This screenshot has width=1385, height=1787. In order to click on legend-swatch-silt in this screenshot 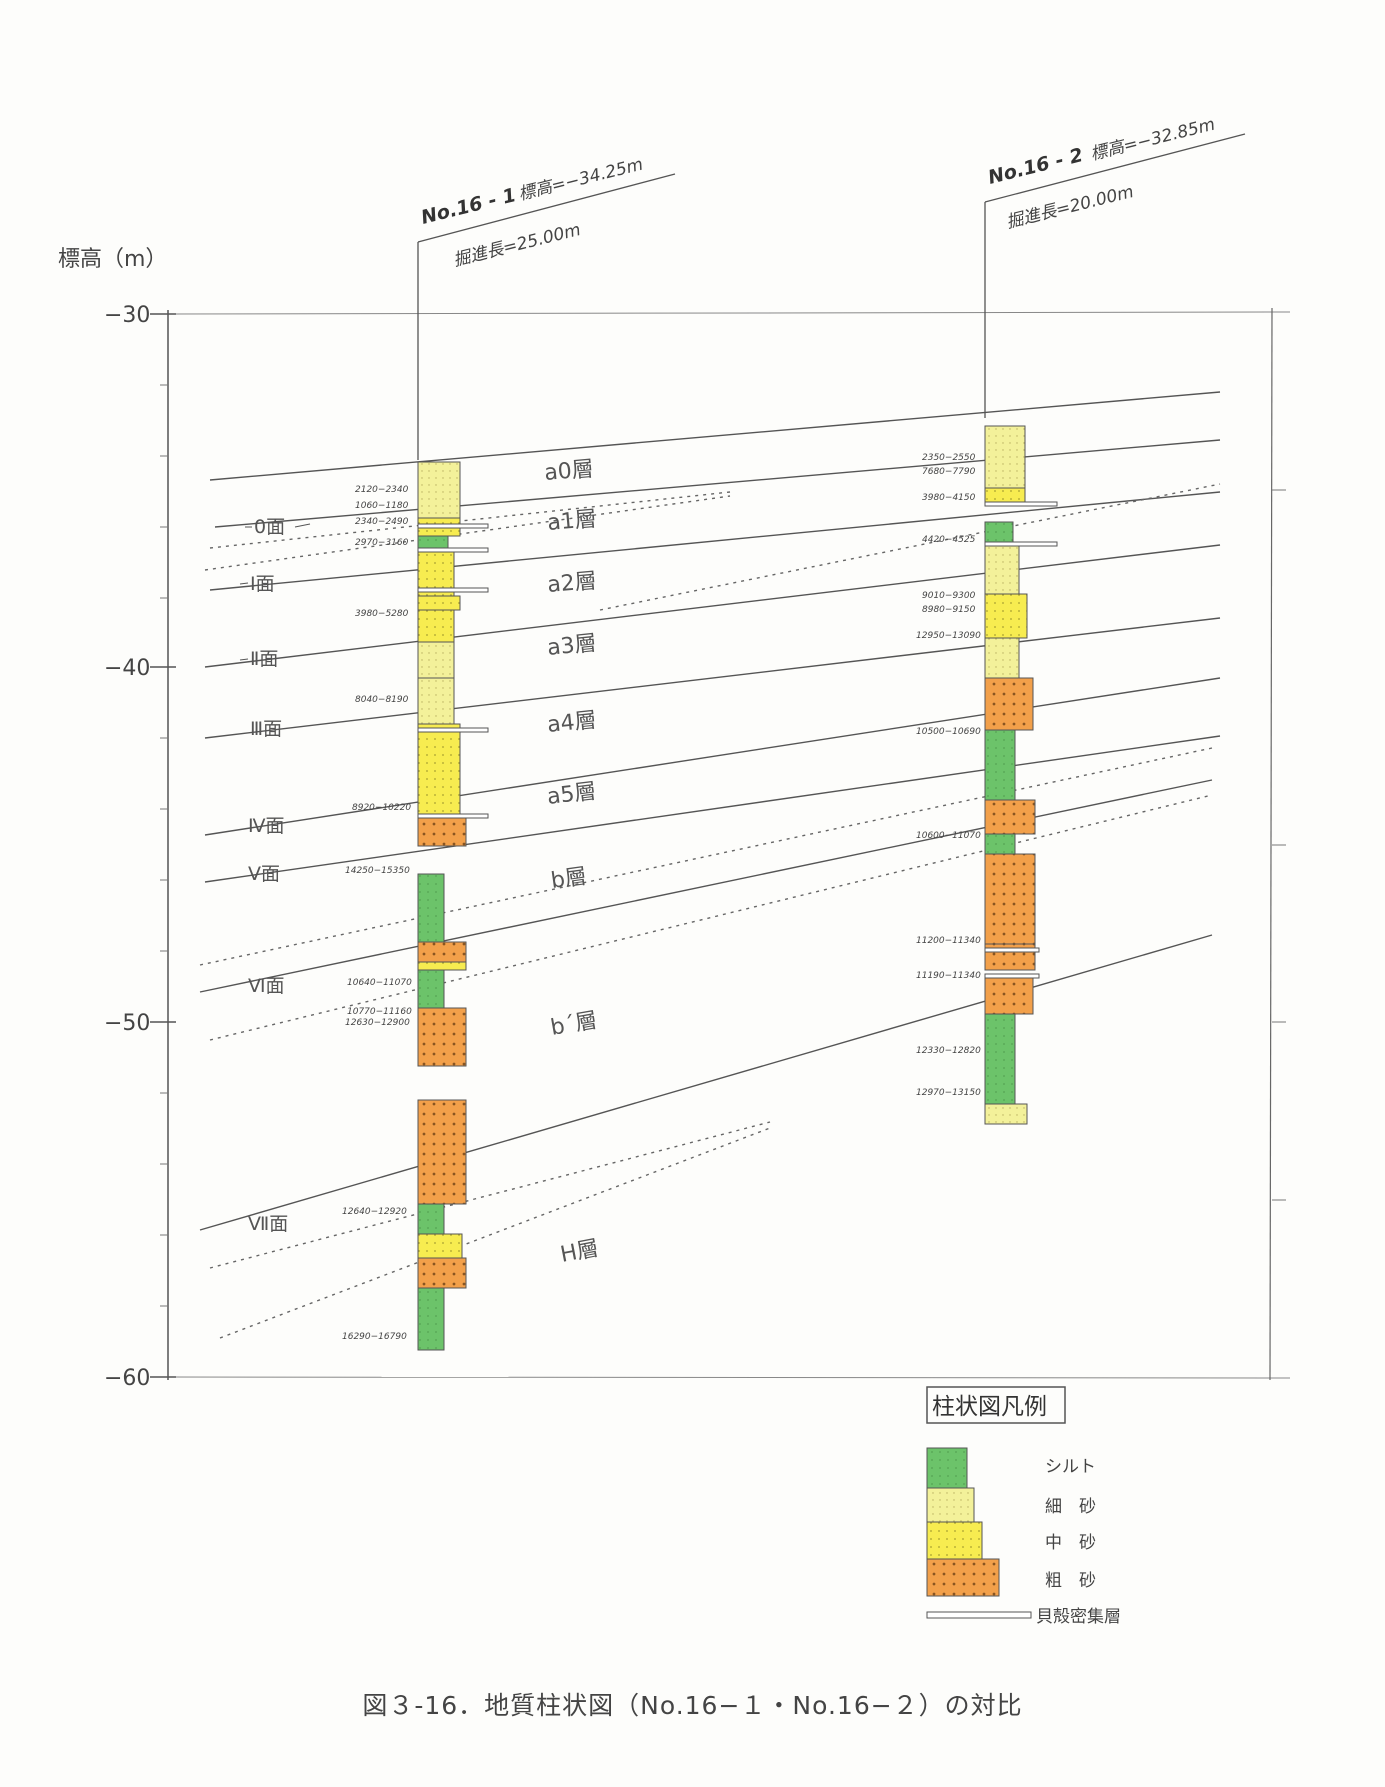, I will do `click(947, 1468)`.